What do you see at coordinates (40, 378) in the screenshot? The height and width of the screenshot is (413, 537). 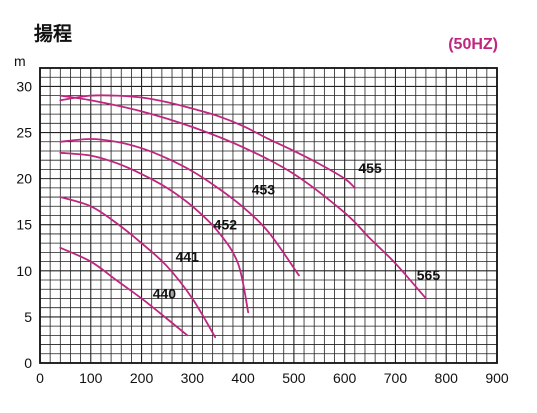 I see `x-tick-label: 0` at bounding box center [40, 378].